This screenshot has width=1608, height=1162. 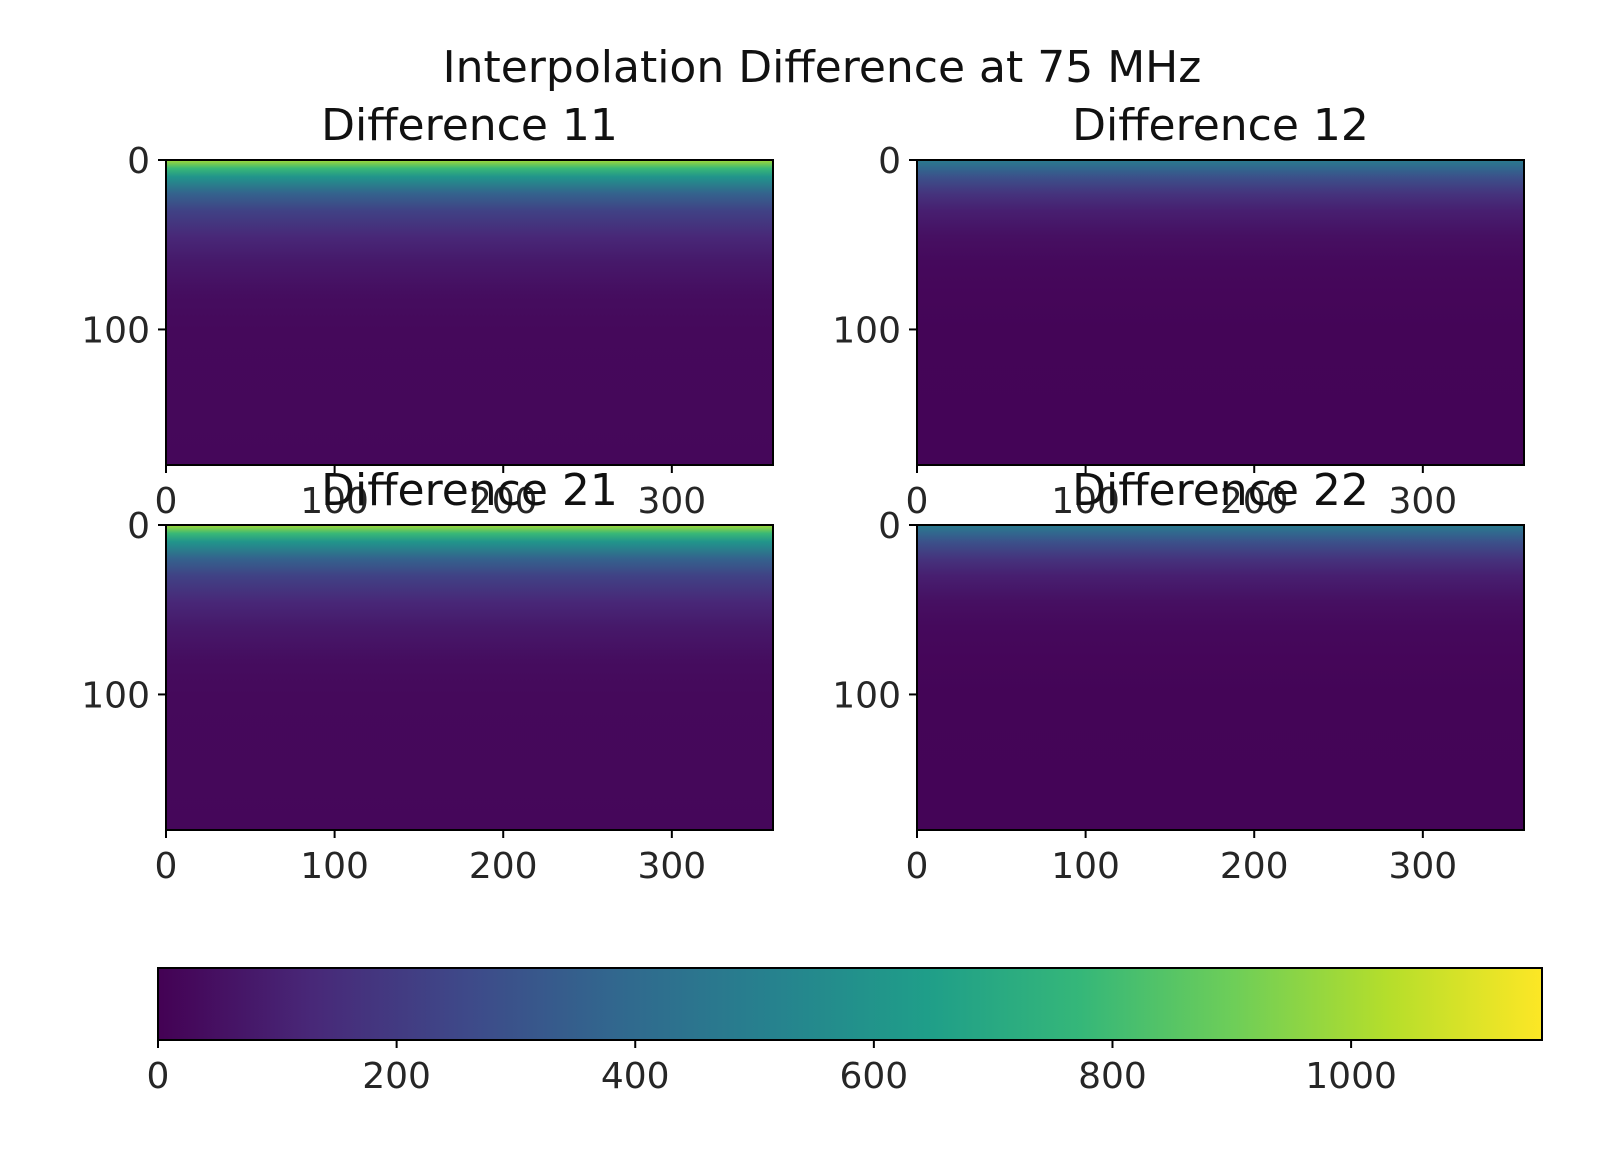 I want to click on heatmap-panel-4: 0 100 200 300 0 100, so click(x=1178, y=696).